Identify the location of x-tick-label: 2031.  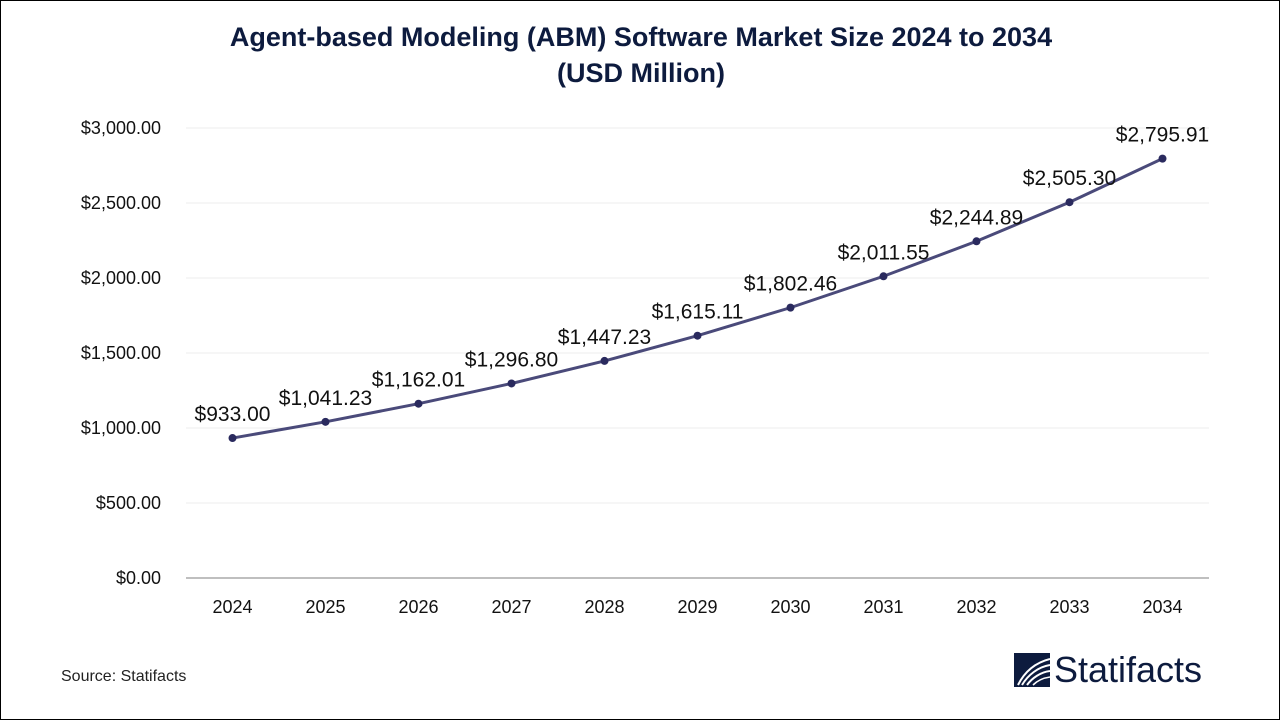
(883, 607).